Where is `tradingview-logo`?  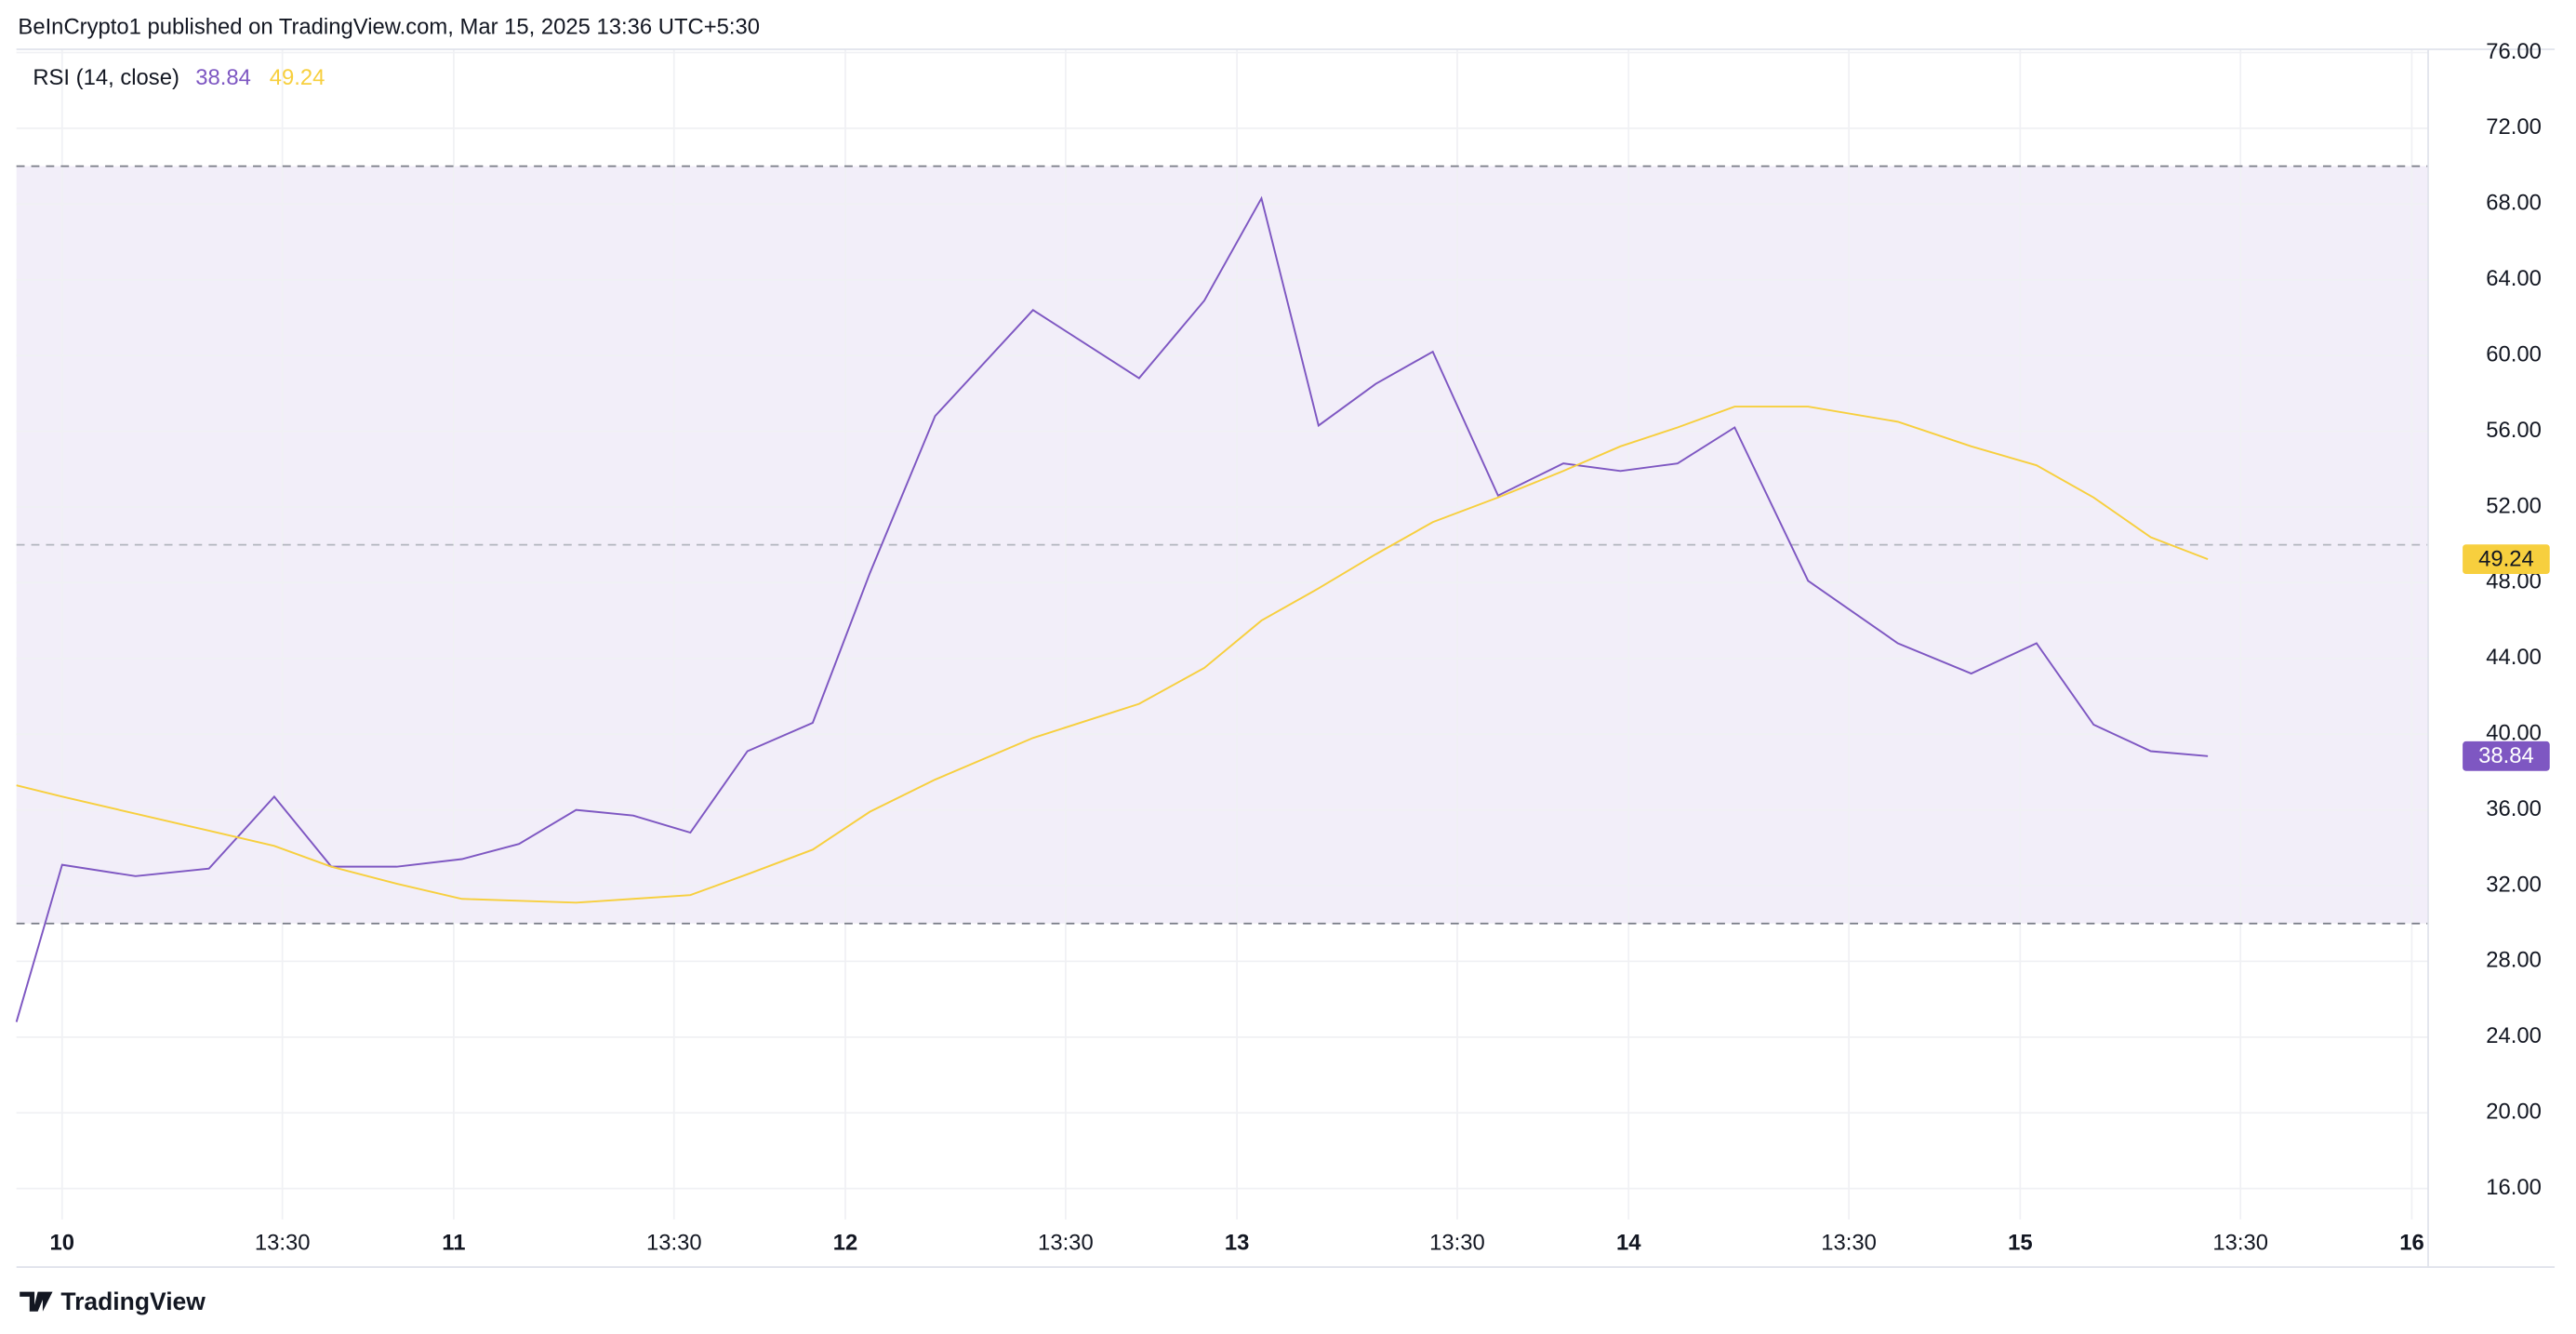 tradingview-logo is located at coordinates (36, 1302).